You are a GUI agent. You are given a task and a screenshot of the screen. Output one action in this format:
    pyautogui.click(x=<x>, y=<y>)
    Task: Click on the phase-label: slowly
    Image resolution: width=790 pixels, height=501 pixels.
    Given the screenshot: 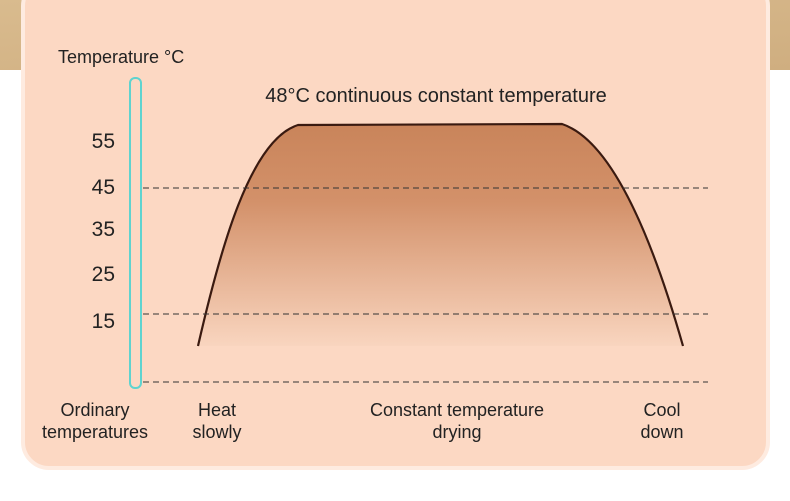 What is the action you would take?
    pyautogui.click(x=216, y=432)
    